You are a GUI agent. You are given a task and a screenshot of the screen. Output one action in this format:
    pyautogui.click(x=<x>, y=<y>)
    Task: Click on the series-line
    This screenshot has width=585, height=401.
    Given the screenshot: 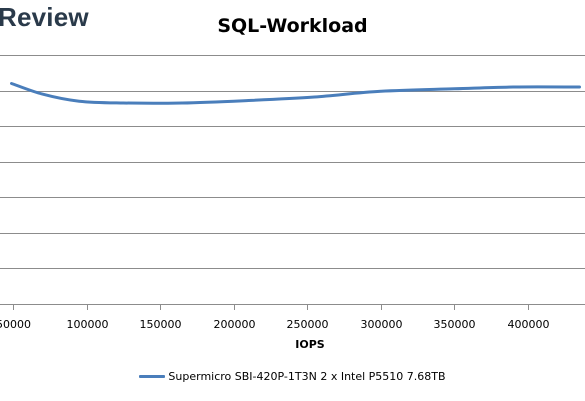 What is the action you would take?
    pyautogui.click(x=295, y=93)
    